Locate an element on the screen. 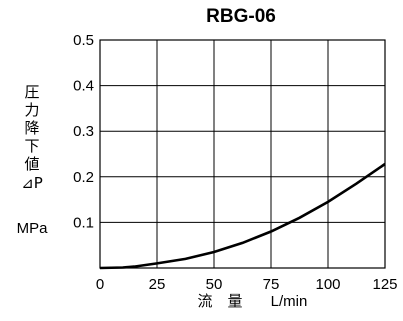  x-tick-label: 100 is located at coordinates (327, 284).